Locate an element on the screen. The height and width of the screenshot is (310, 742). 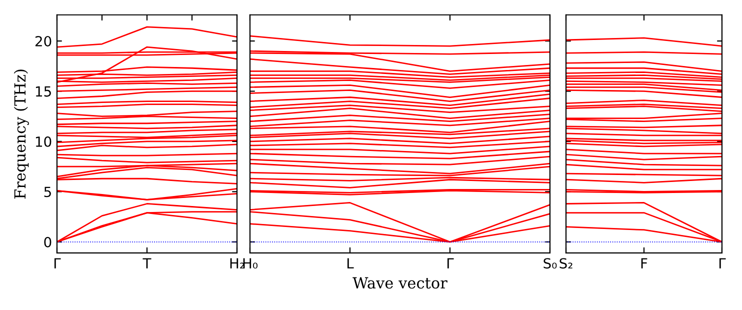
y-tick-label: 5 is located at coordinates (47, 192).